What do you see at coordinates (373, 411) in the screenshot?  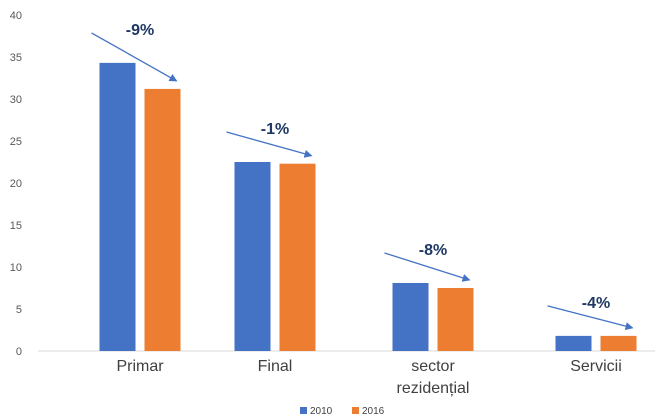 I see `legend-label-2016: 2016` at bounding box center [373, 411].